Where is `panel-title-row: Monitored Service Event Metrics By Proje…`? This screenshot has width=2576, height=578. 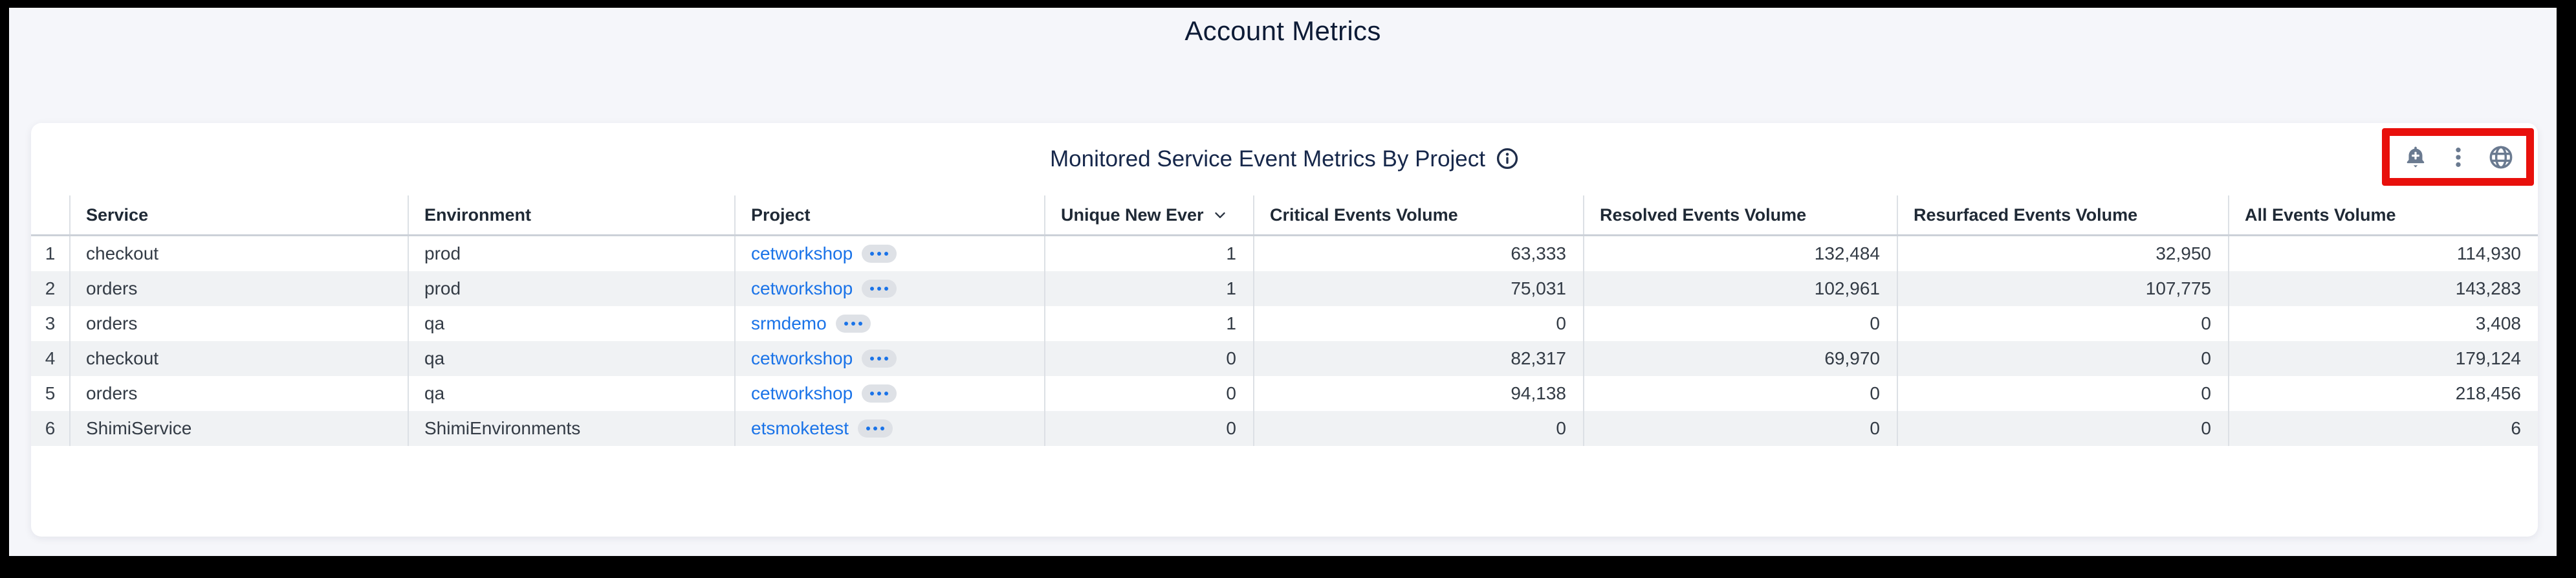 panel-title-row: Monitored Service Event Metrics By Proje… is located at coordinates (1284, 159).